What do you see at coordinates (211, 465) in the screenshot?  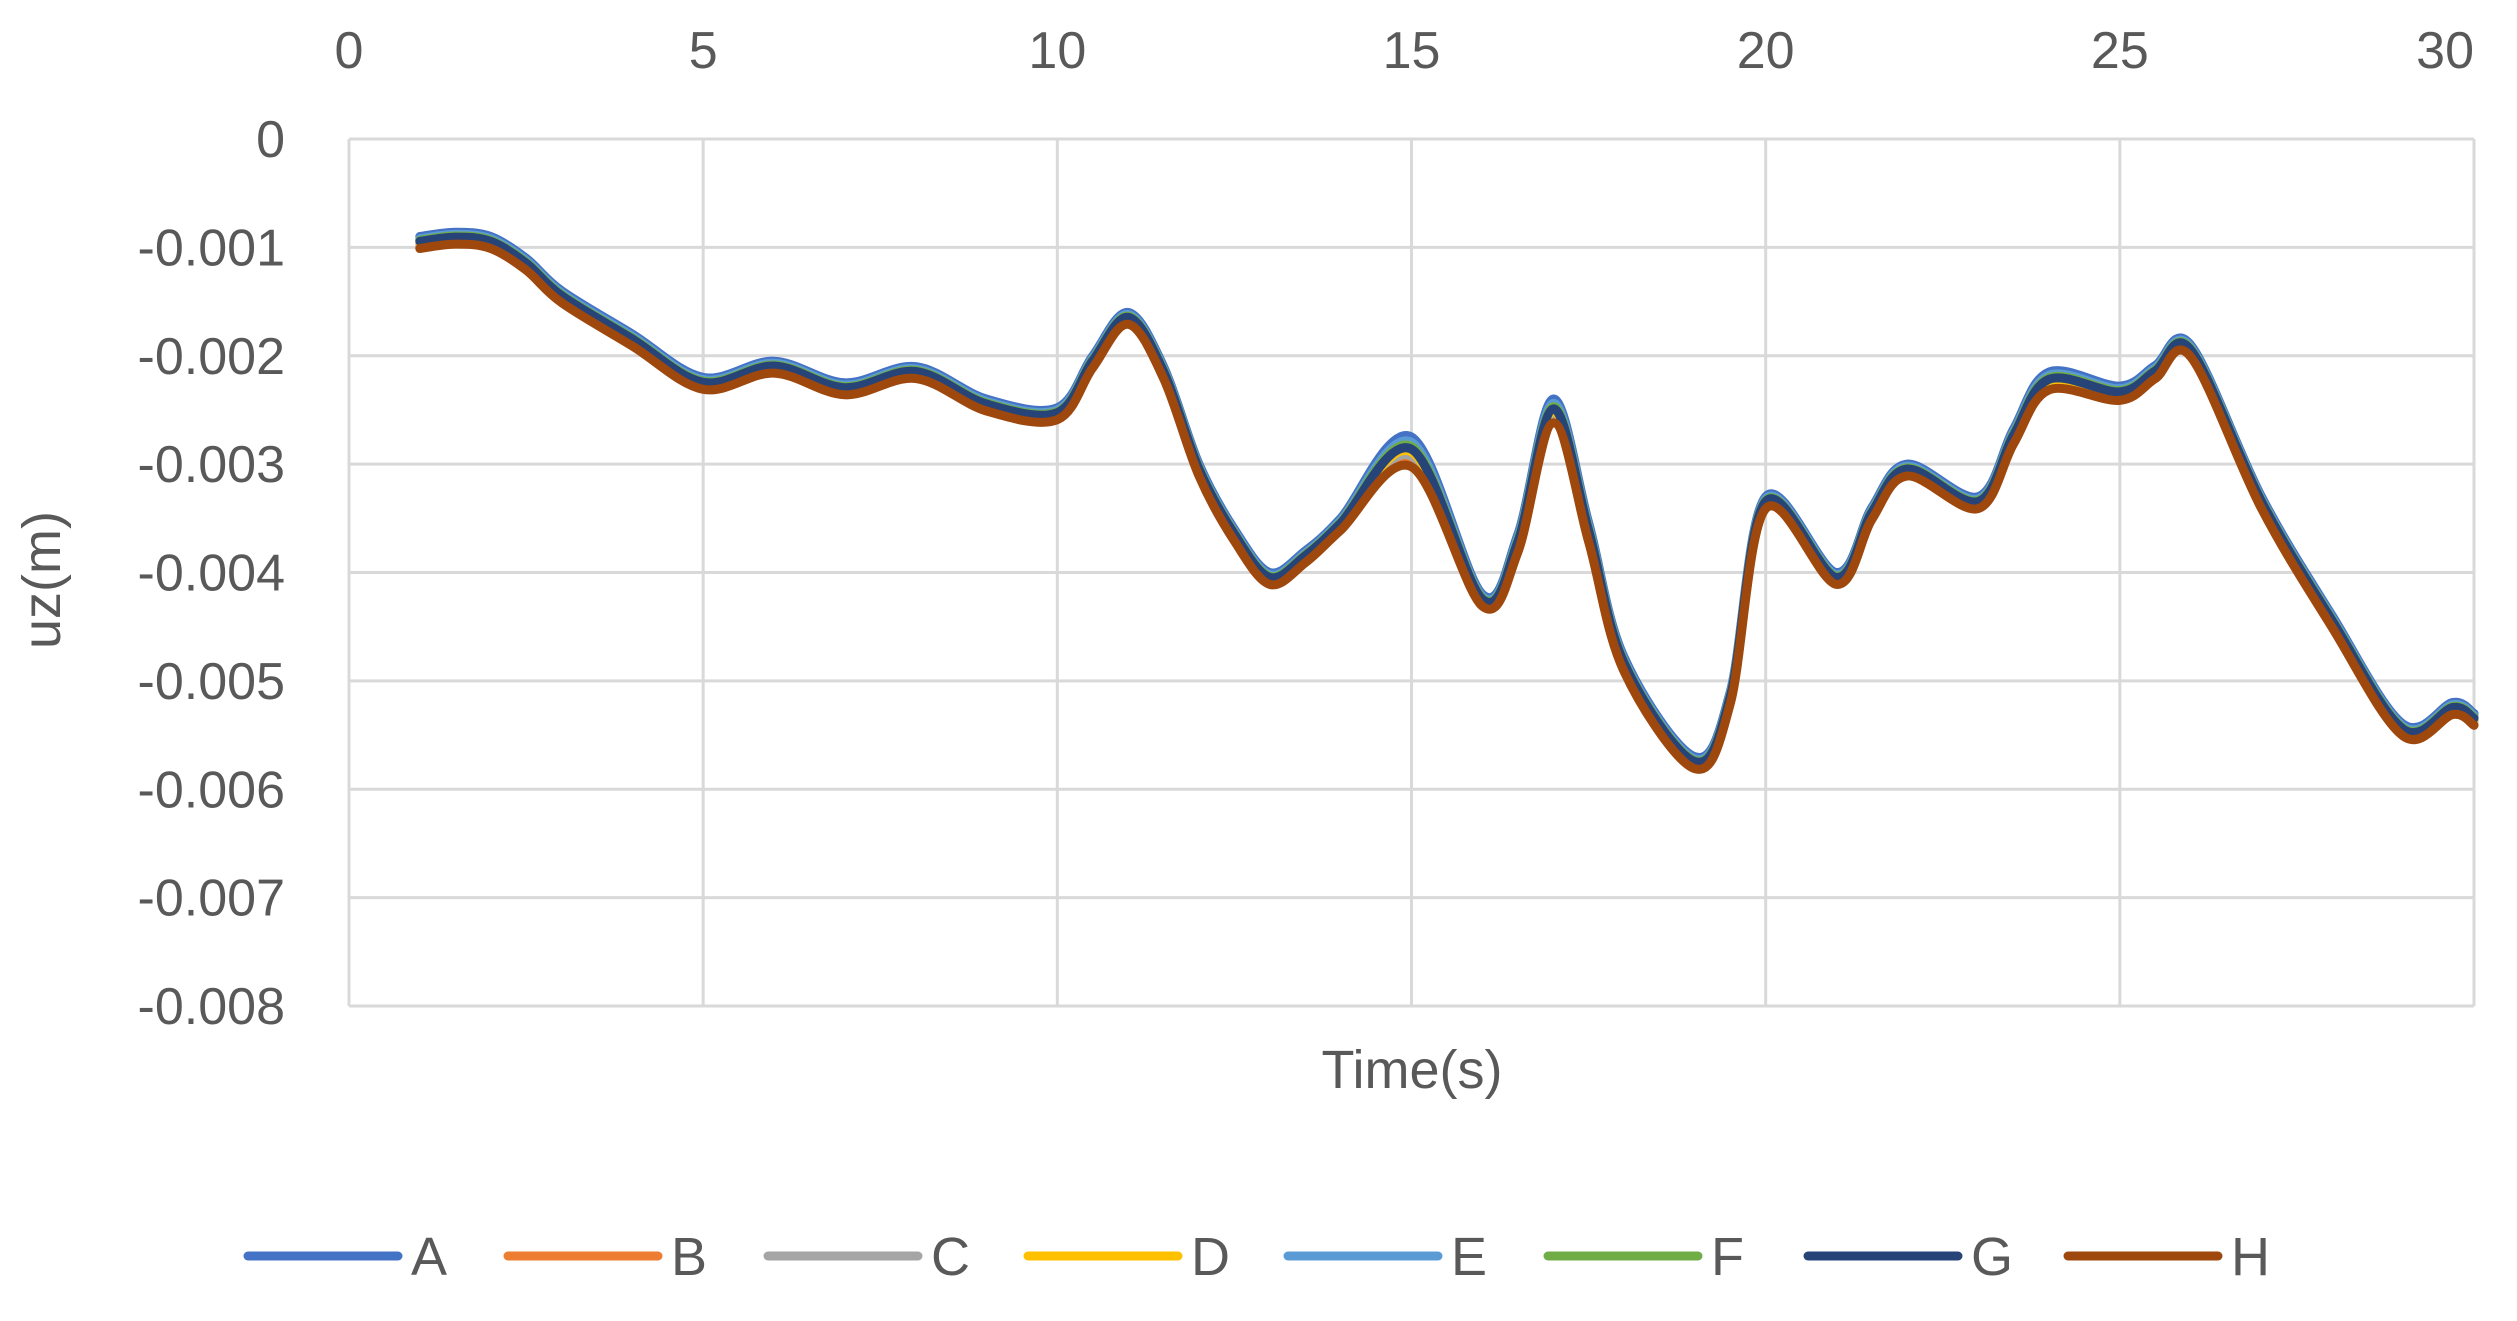 I see `y-tick-label: -0.003` at bounding box center [211, 465].